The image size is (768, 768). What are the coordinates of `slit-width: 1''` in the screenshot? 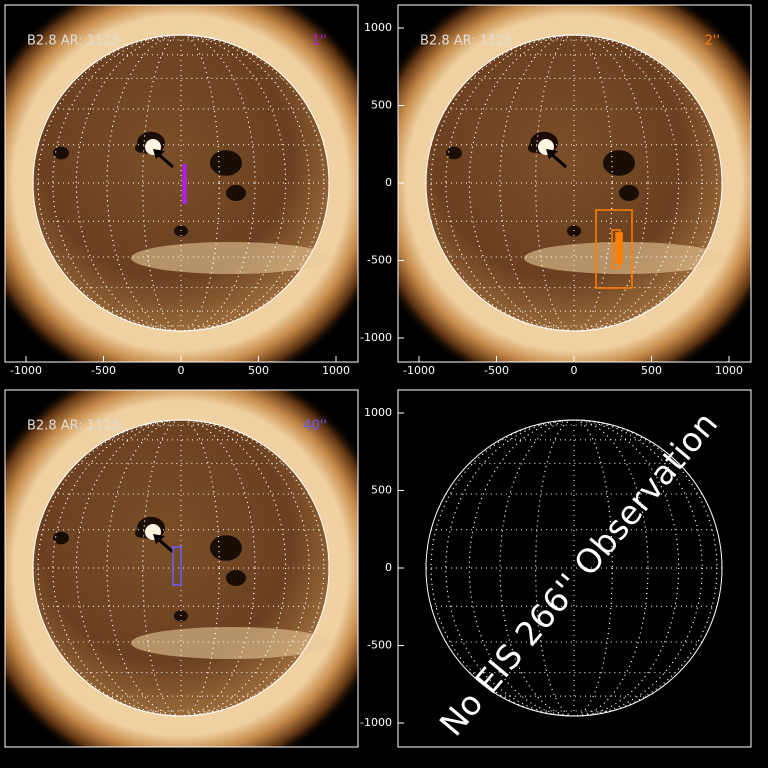 It's located at (319, 41).